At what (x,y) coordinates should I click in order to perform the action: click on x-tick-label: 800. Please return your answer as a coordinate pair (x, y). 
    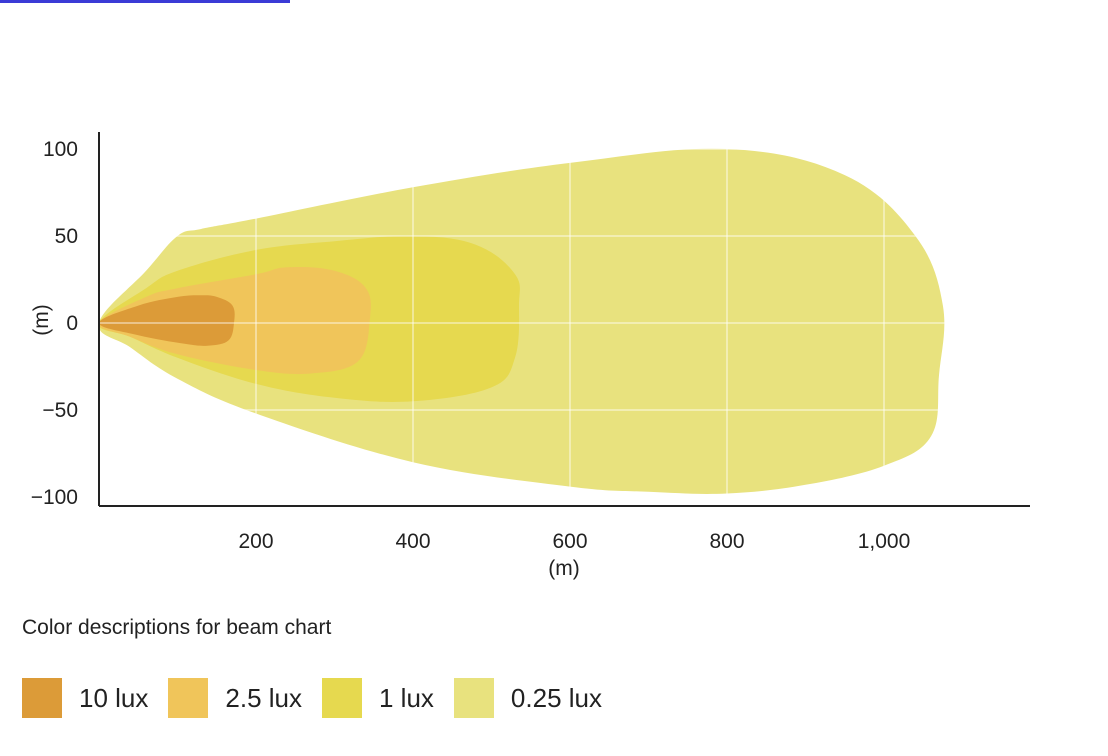
    Looking at the image, I should click on (726, 541).